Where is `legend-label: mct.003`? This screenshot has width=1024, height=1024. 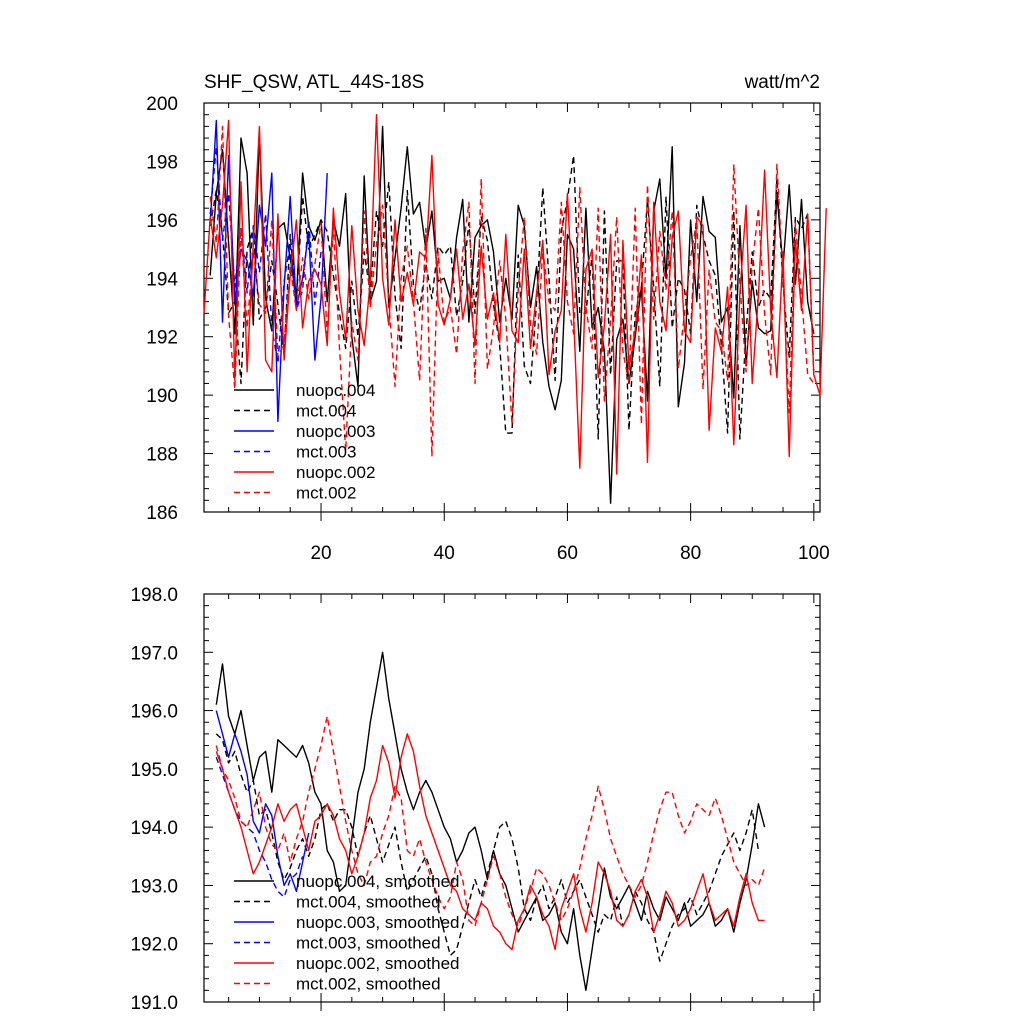
legend-label: mct.003 is located at coordinates (326, 452).